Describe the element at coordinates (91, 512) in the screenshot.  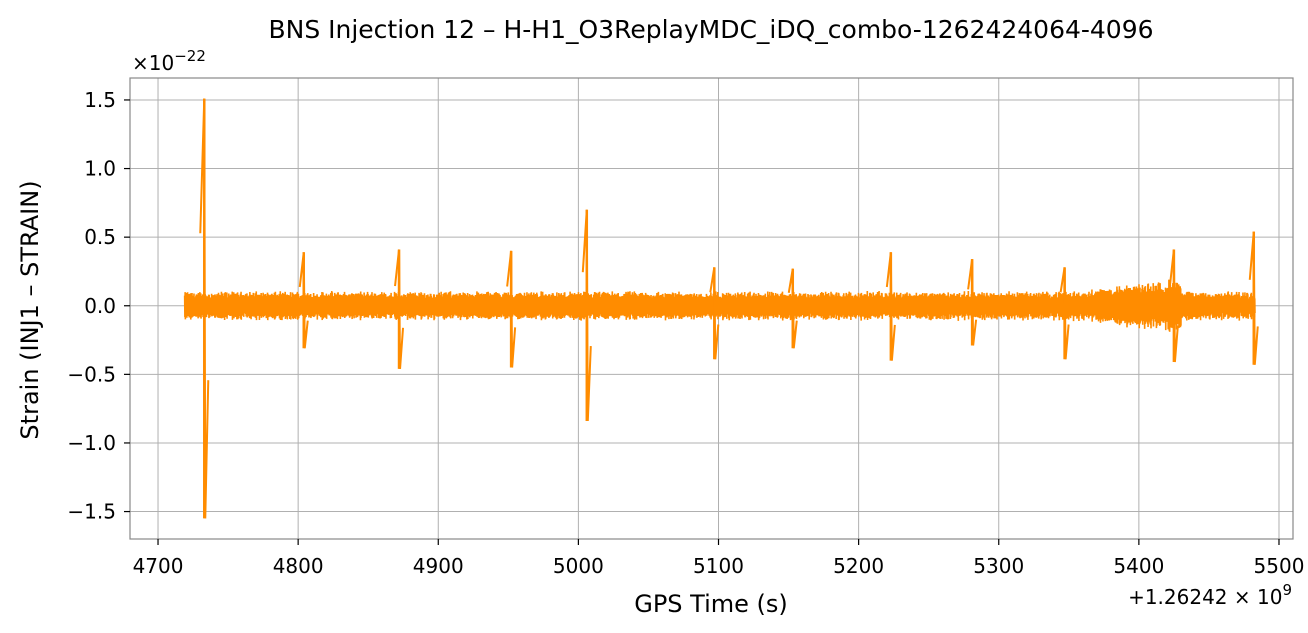
I see `y-tick-label: −1.5` at that location.